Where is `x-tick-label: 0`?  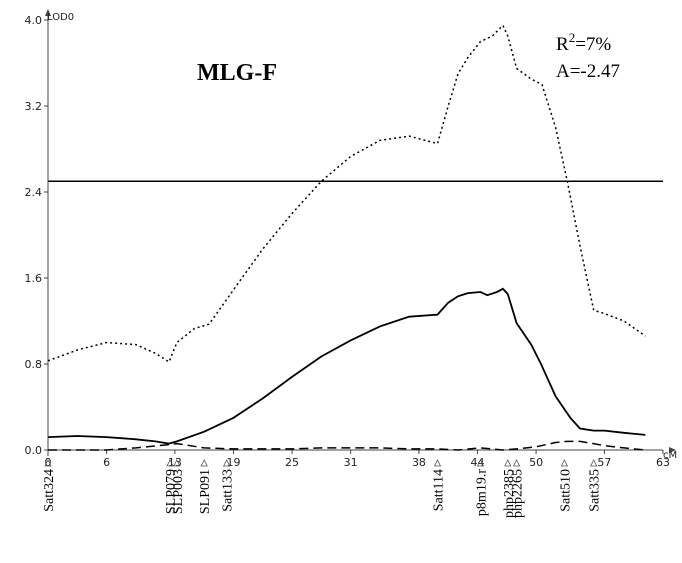 x-tick-label: 0 is located at coordinates (48, 462).